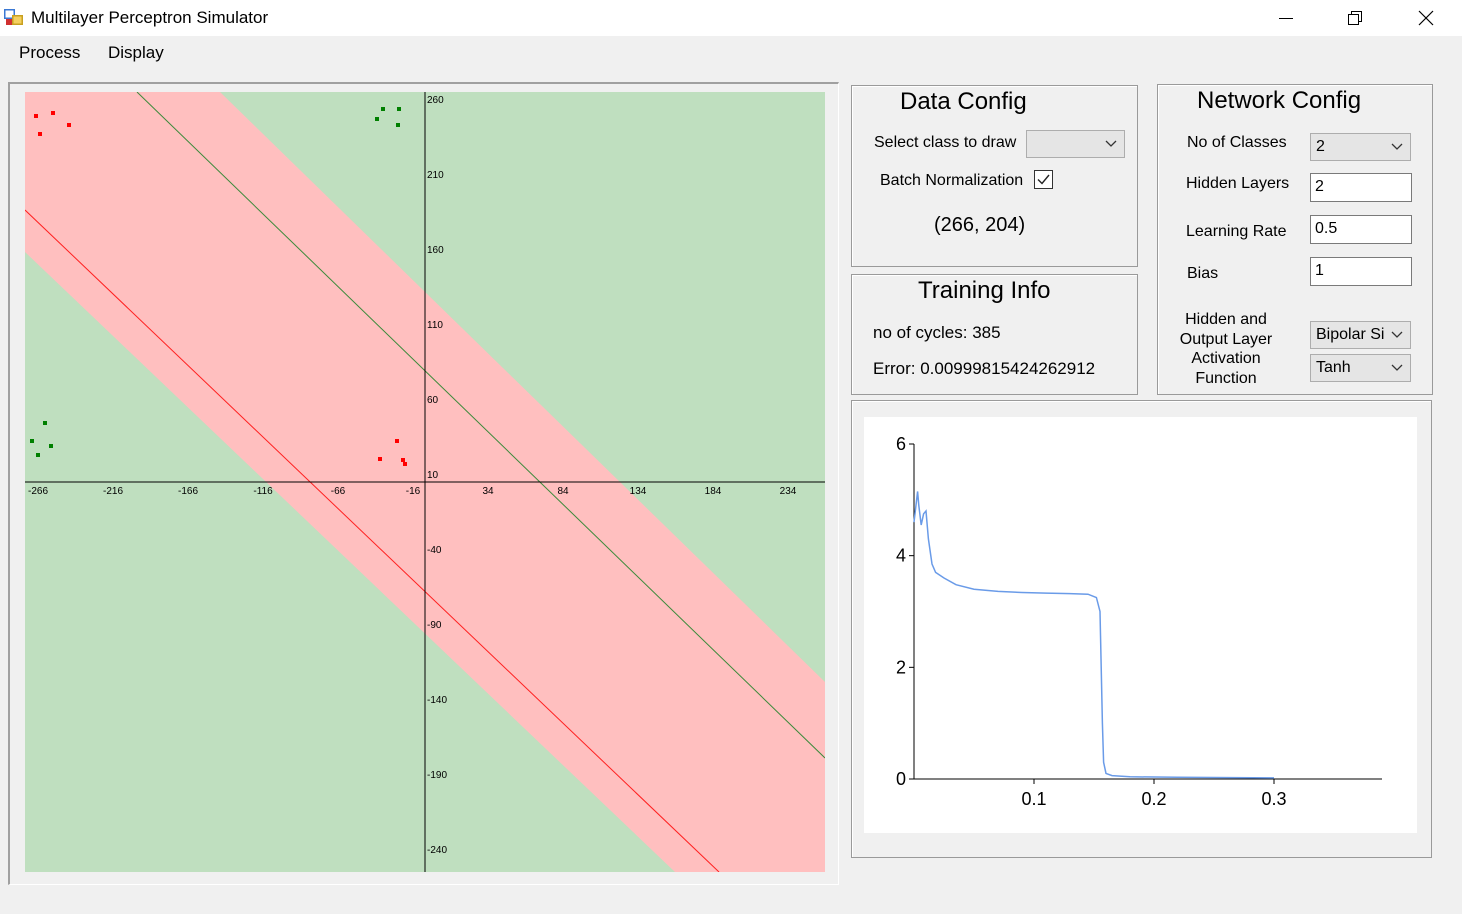  I want to click on y-tick-label: 10, so click(433, 475).